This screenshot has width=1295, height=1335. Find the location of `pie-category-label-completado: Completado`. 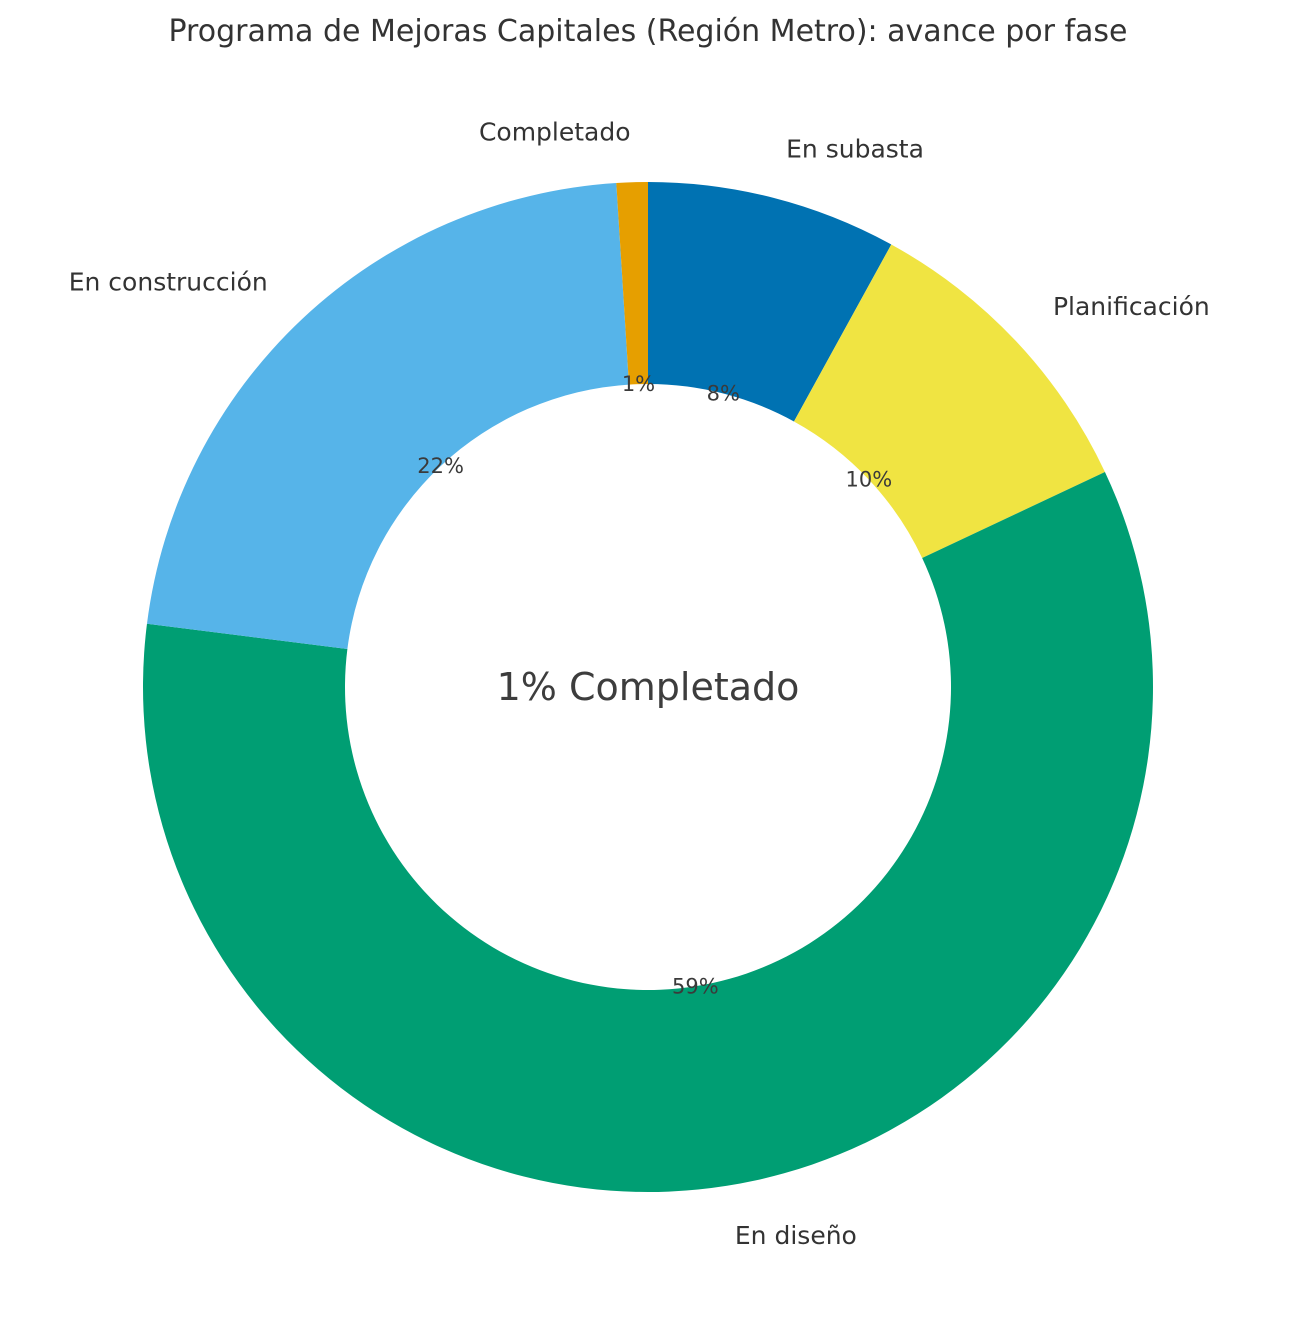

pie-category-label-completado: Completado is located at coordinates (555, 131).